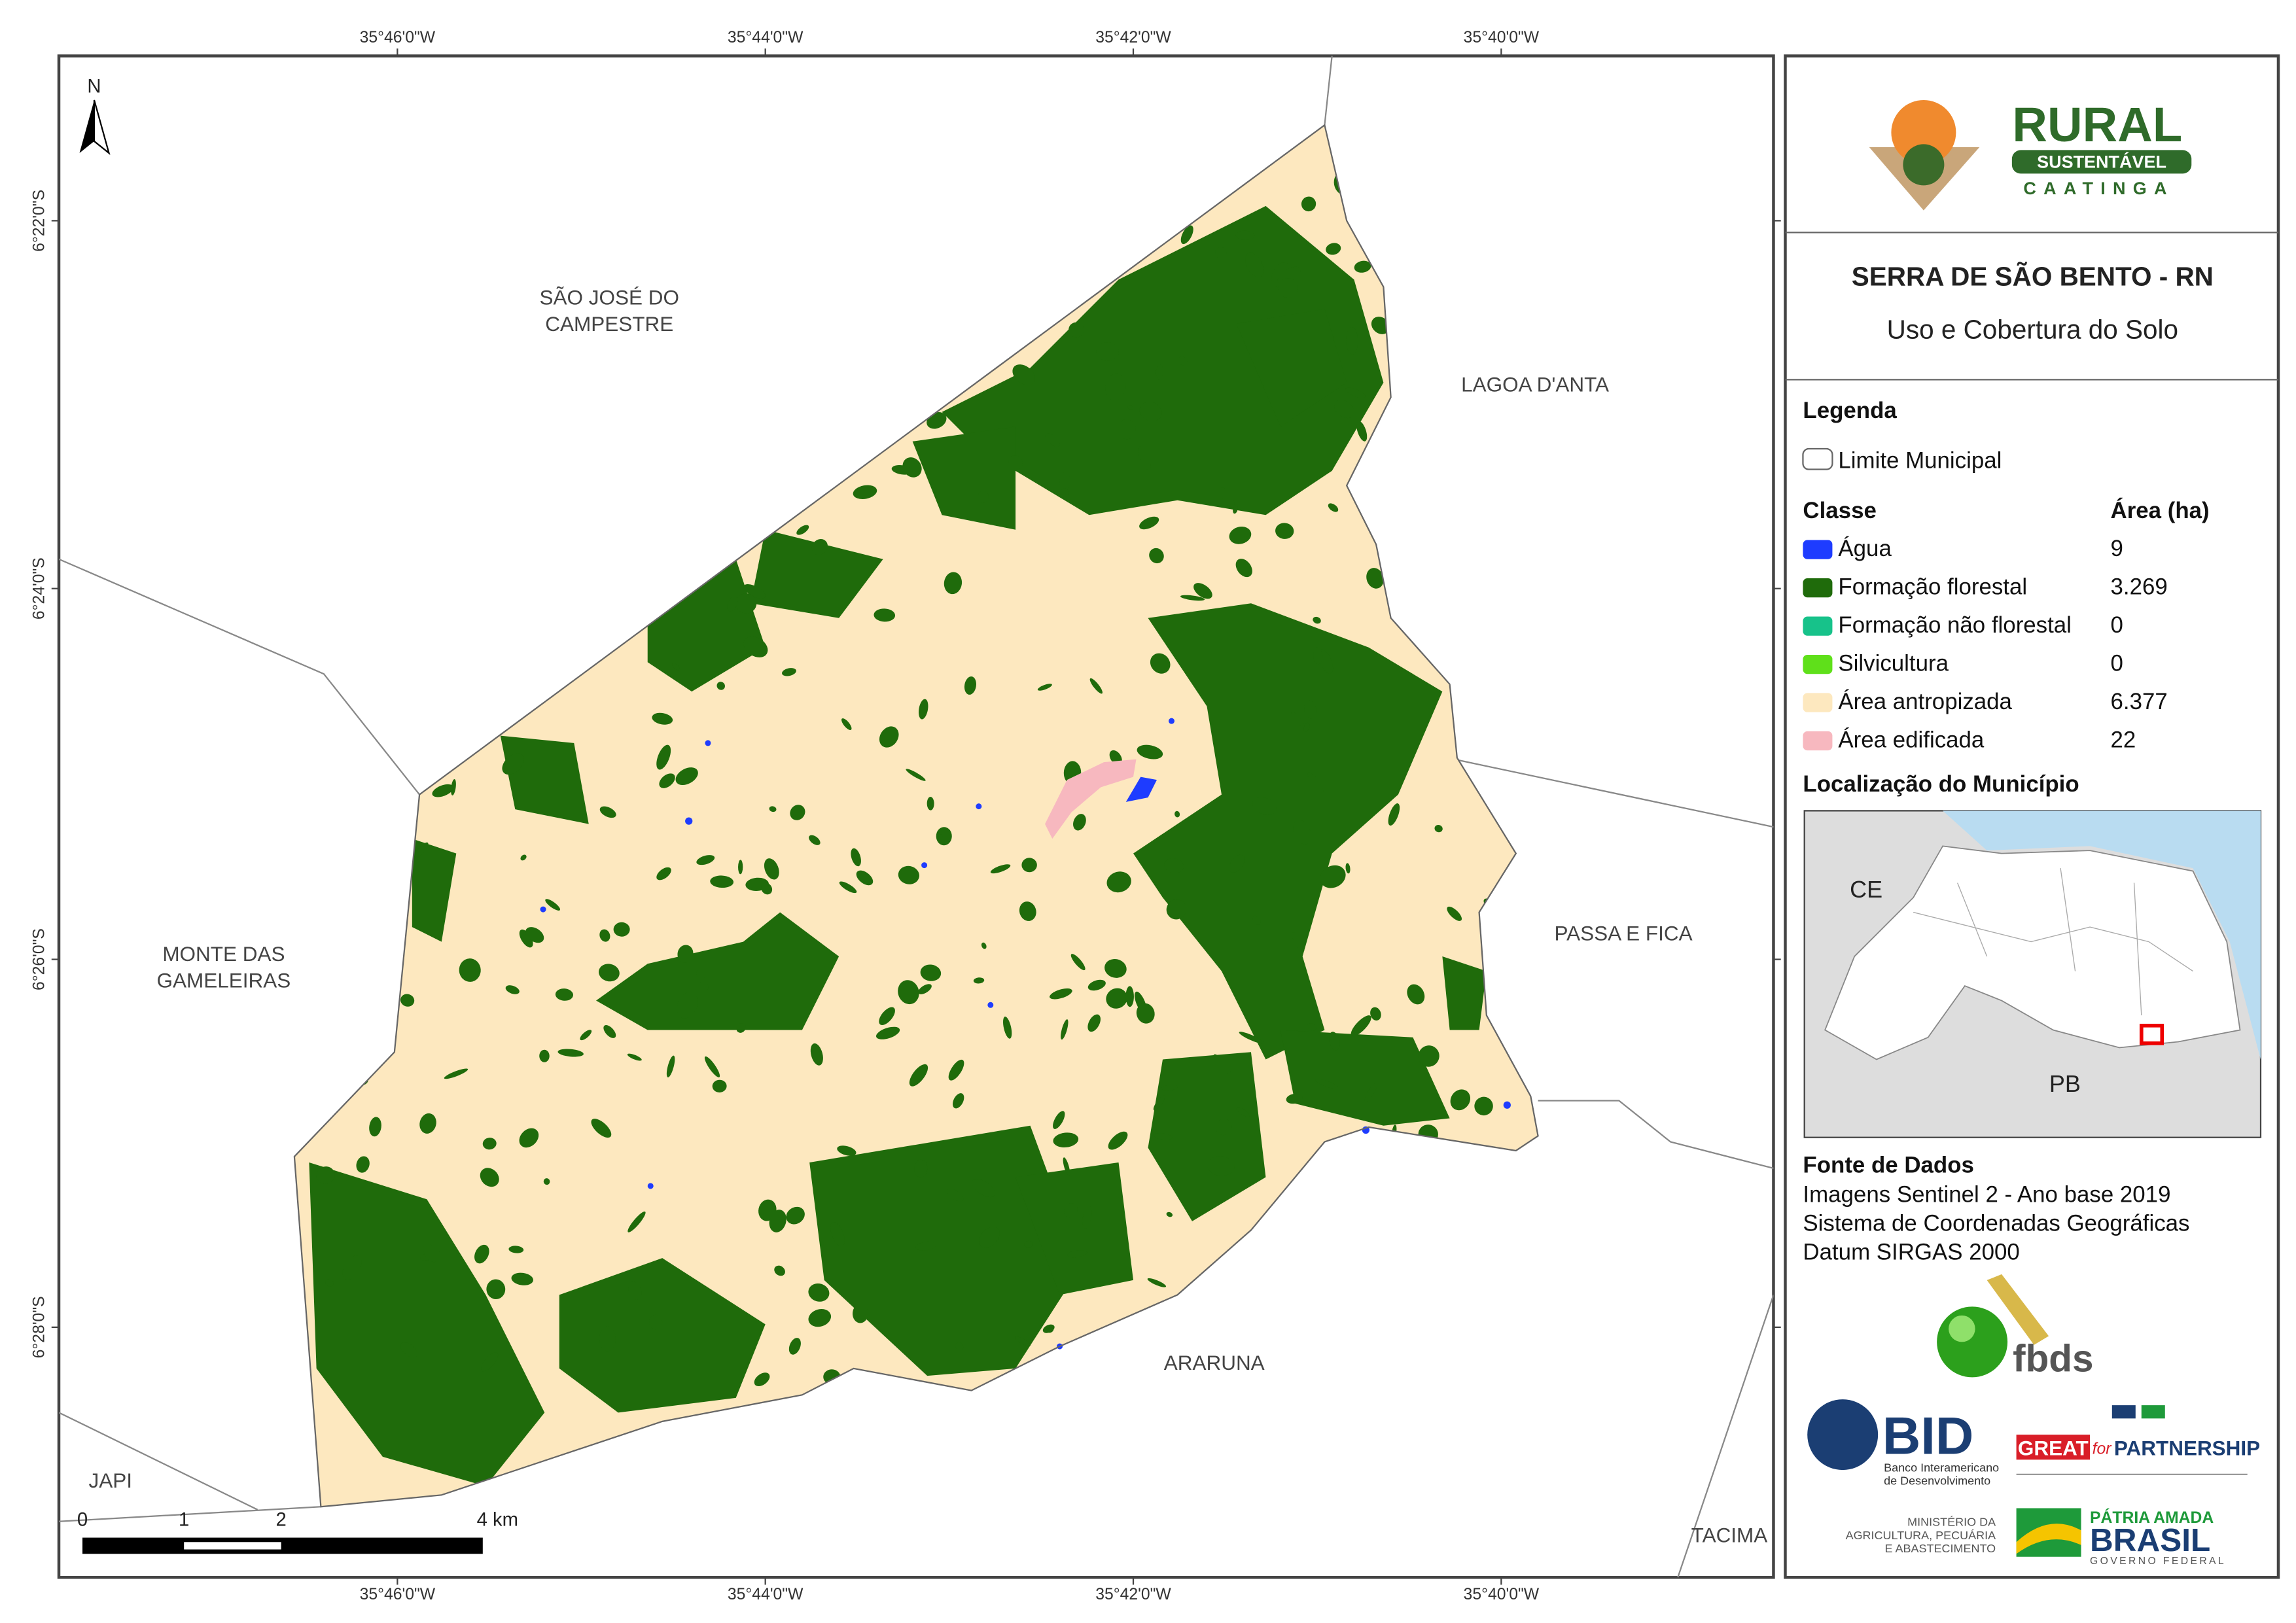 The height and width of the screenshot is (1623, 2296). I want to click on legend-area: 3.269, so click(2139, 587).